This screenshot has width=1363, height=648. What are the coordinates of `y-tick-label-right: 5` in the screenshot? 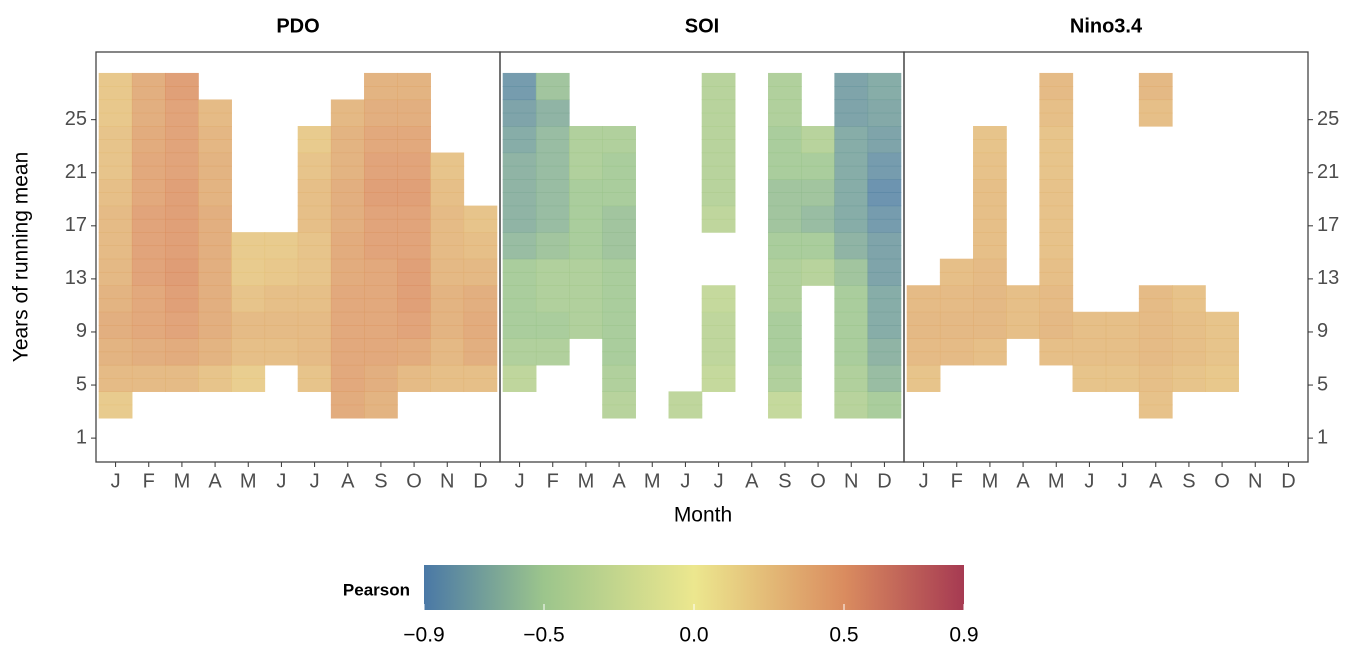 It's located at (1322, 384).